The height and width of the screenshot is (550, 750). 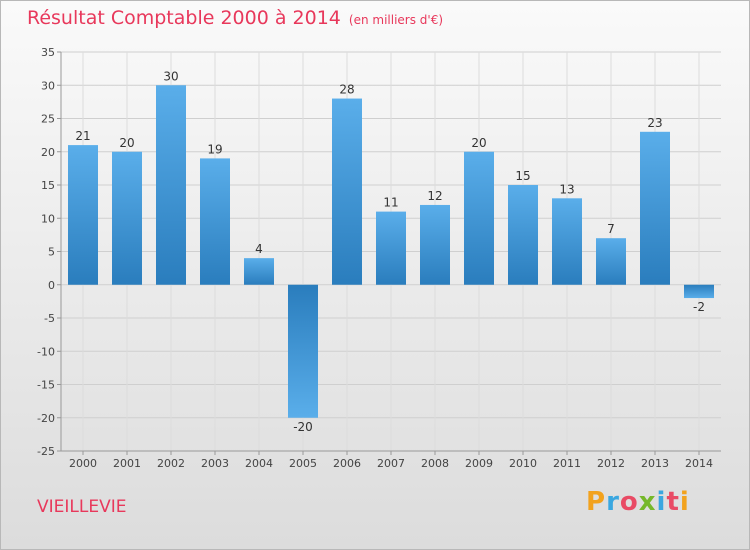 I want to click on data-label: 12, so click(x=434, y=196).